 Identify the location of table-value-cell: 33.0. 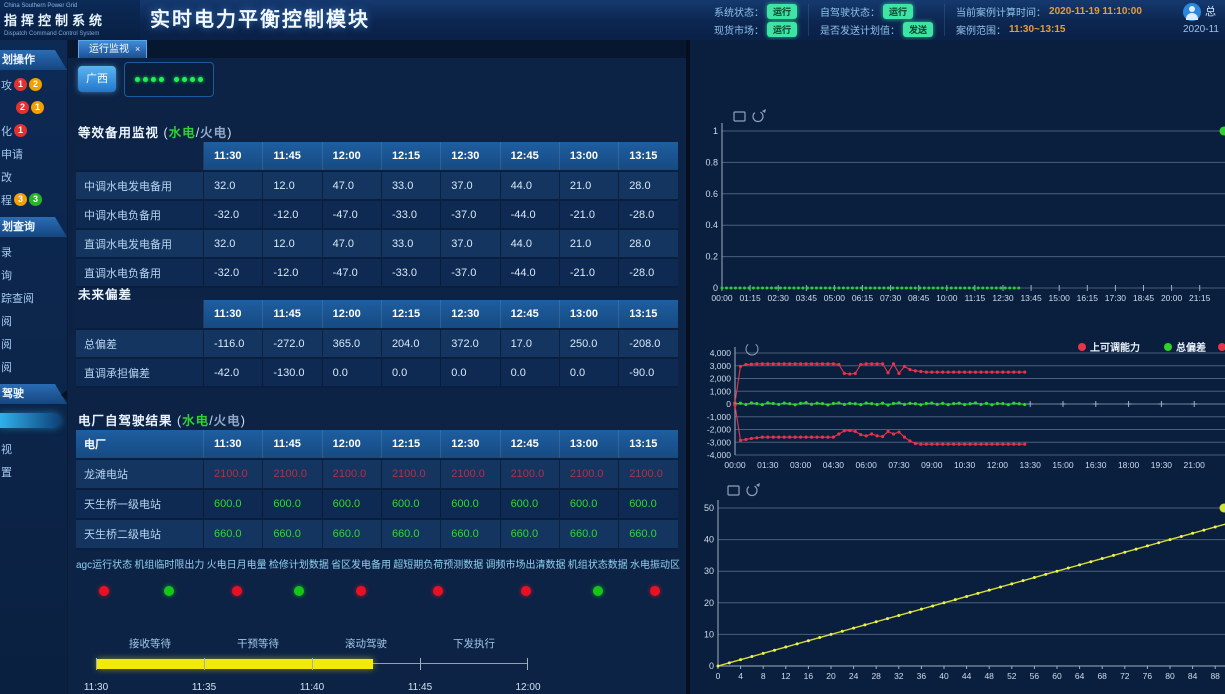
(410, 185).